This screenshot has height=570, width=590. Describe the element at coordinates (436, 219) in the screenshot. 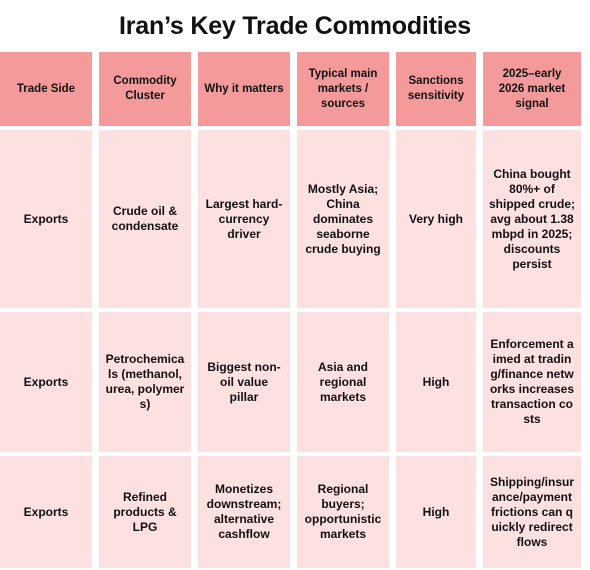

I see `table-cell-sanctions: Very high` at that location.